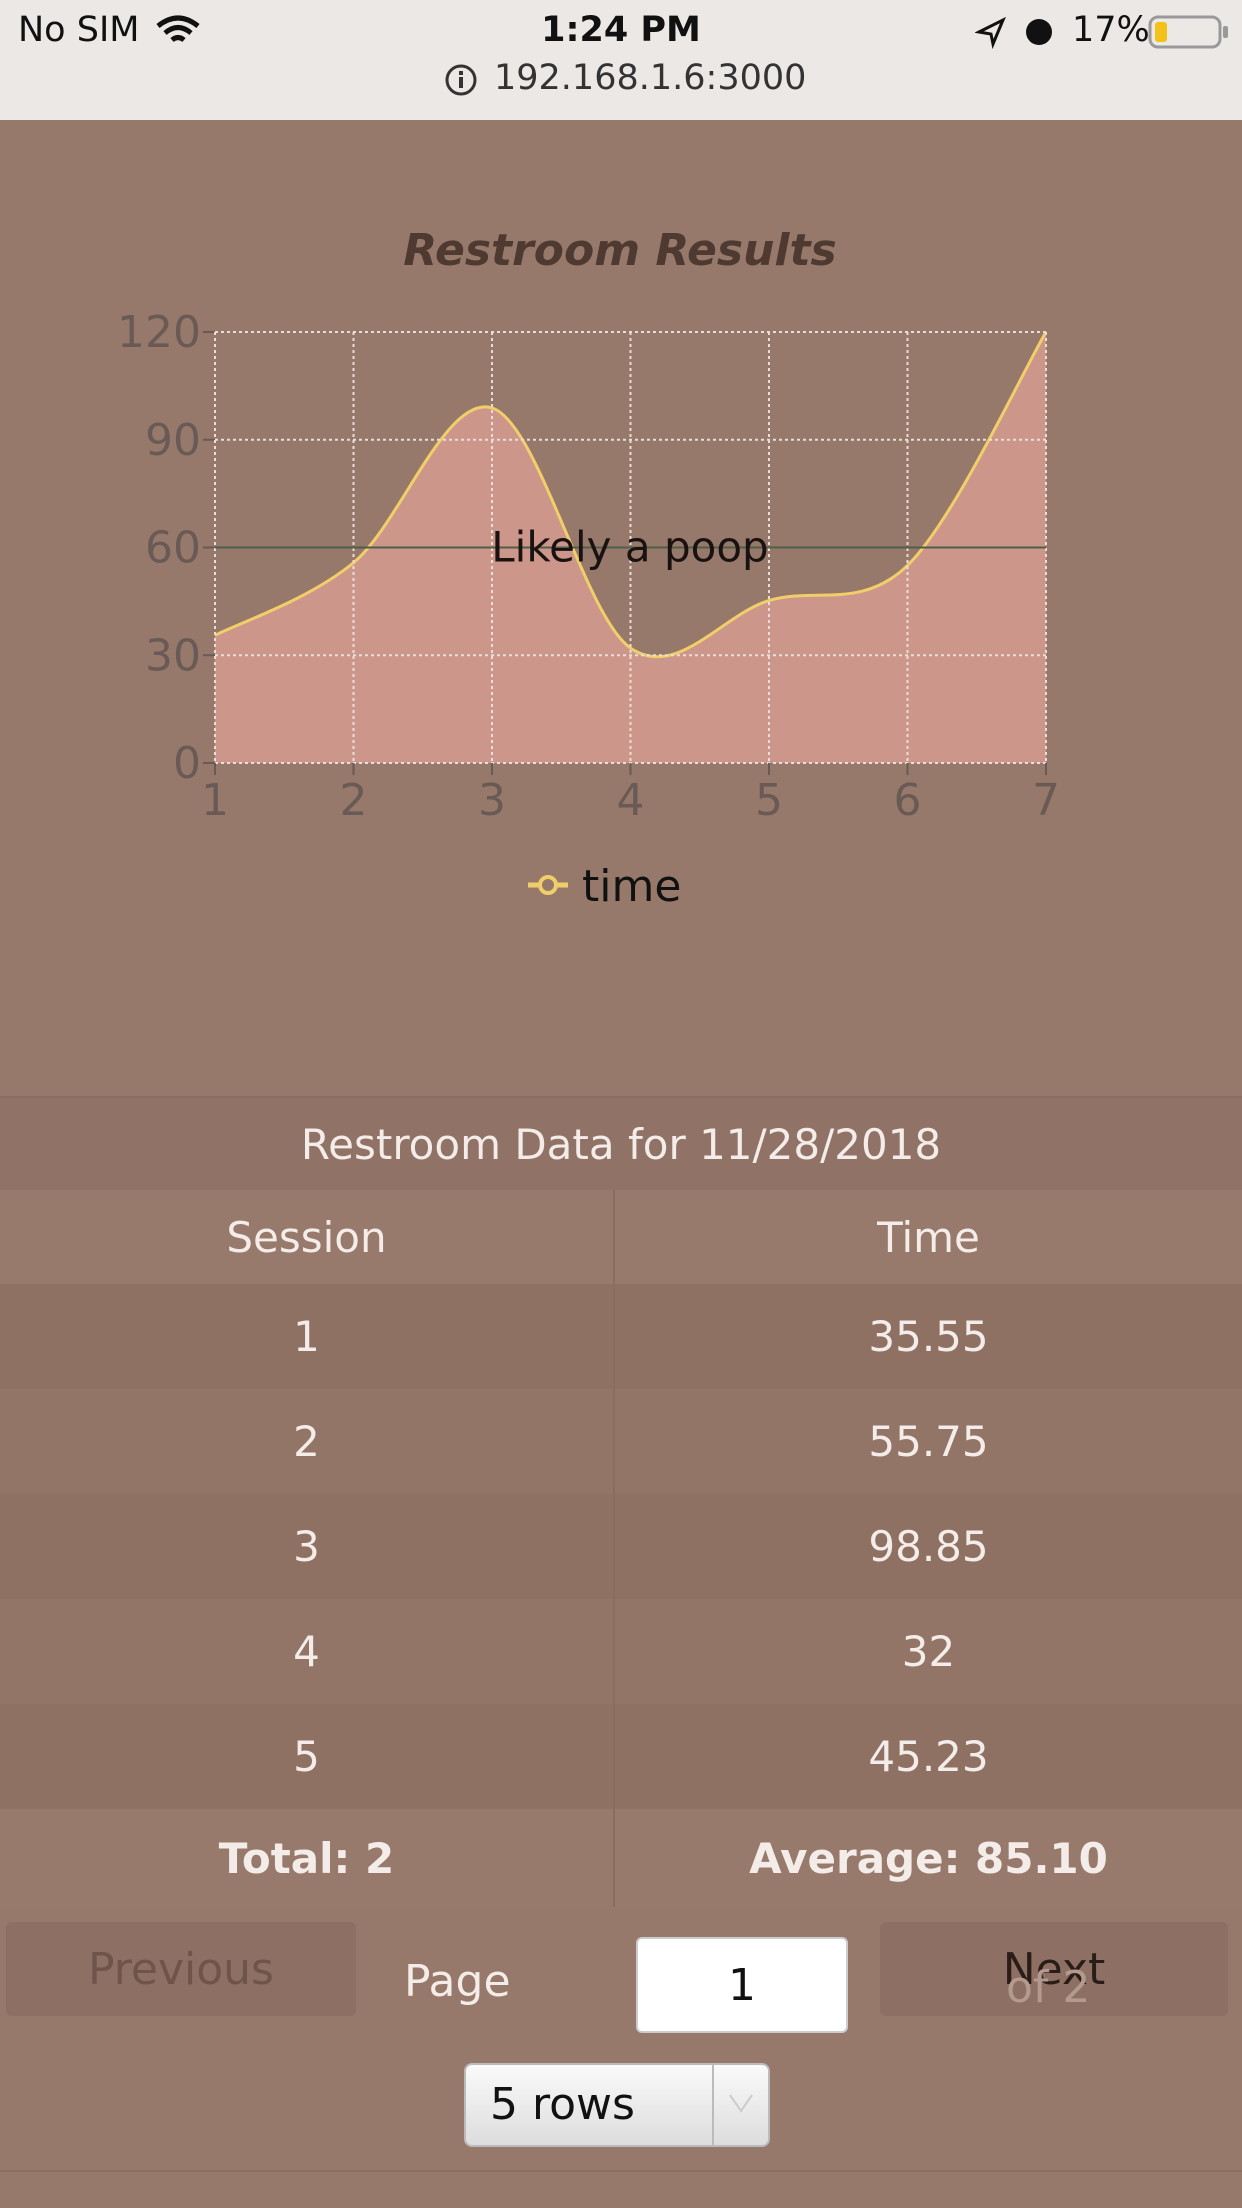 The height and width of the screenshot is (2208, 1242). Describe the element at coordinates (621, 1144) in the screenshot. I see `table-caption: Restroom Data for 11/28/2018` at that location.